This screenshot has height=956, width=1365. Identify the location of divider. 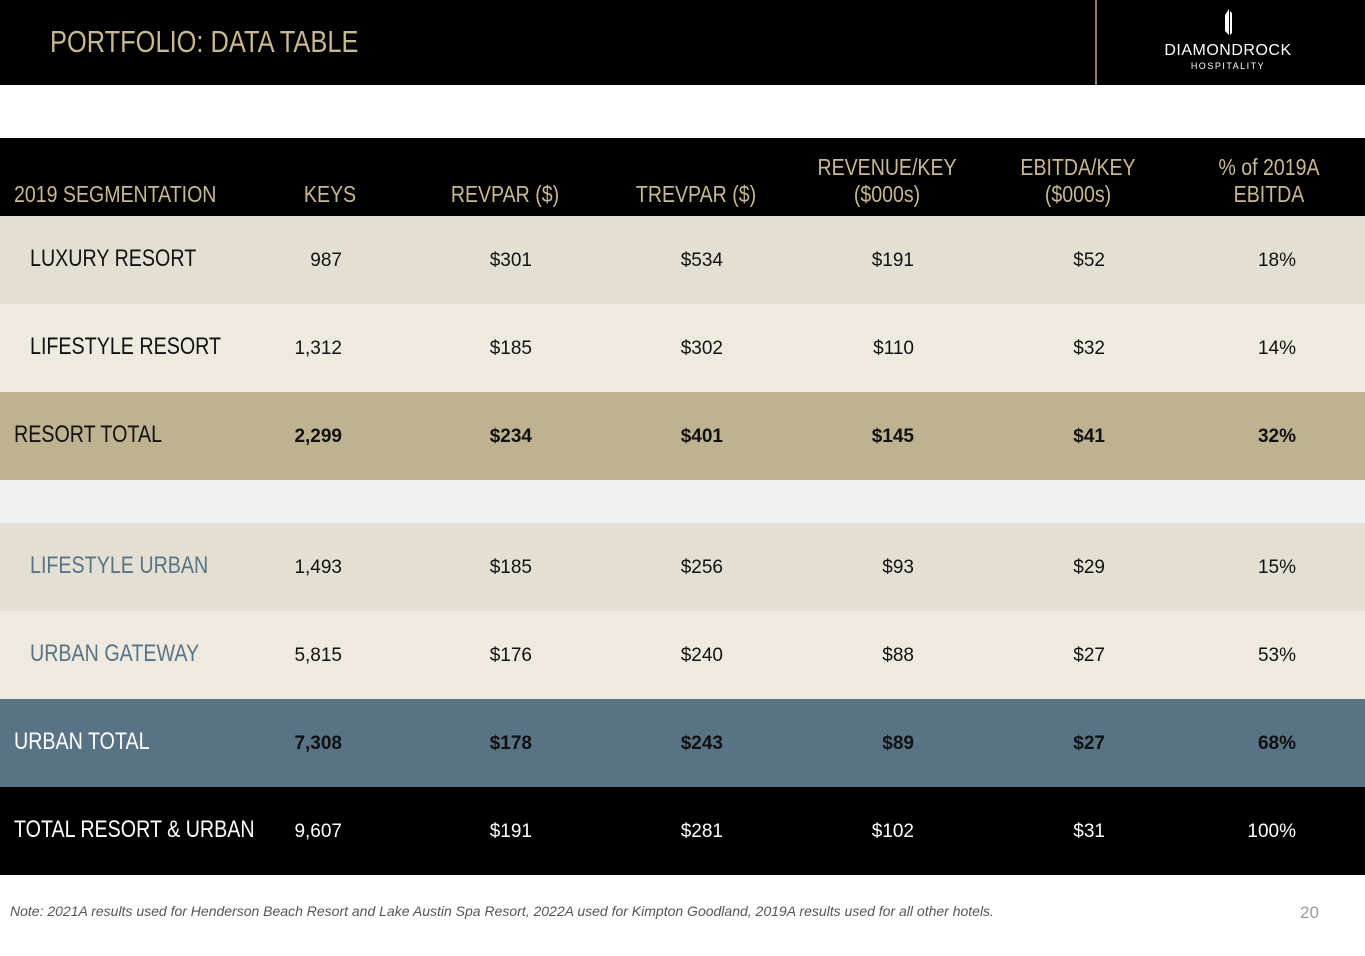
(1096, 42).